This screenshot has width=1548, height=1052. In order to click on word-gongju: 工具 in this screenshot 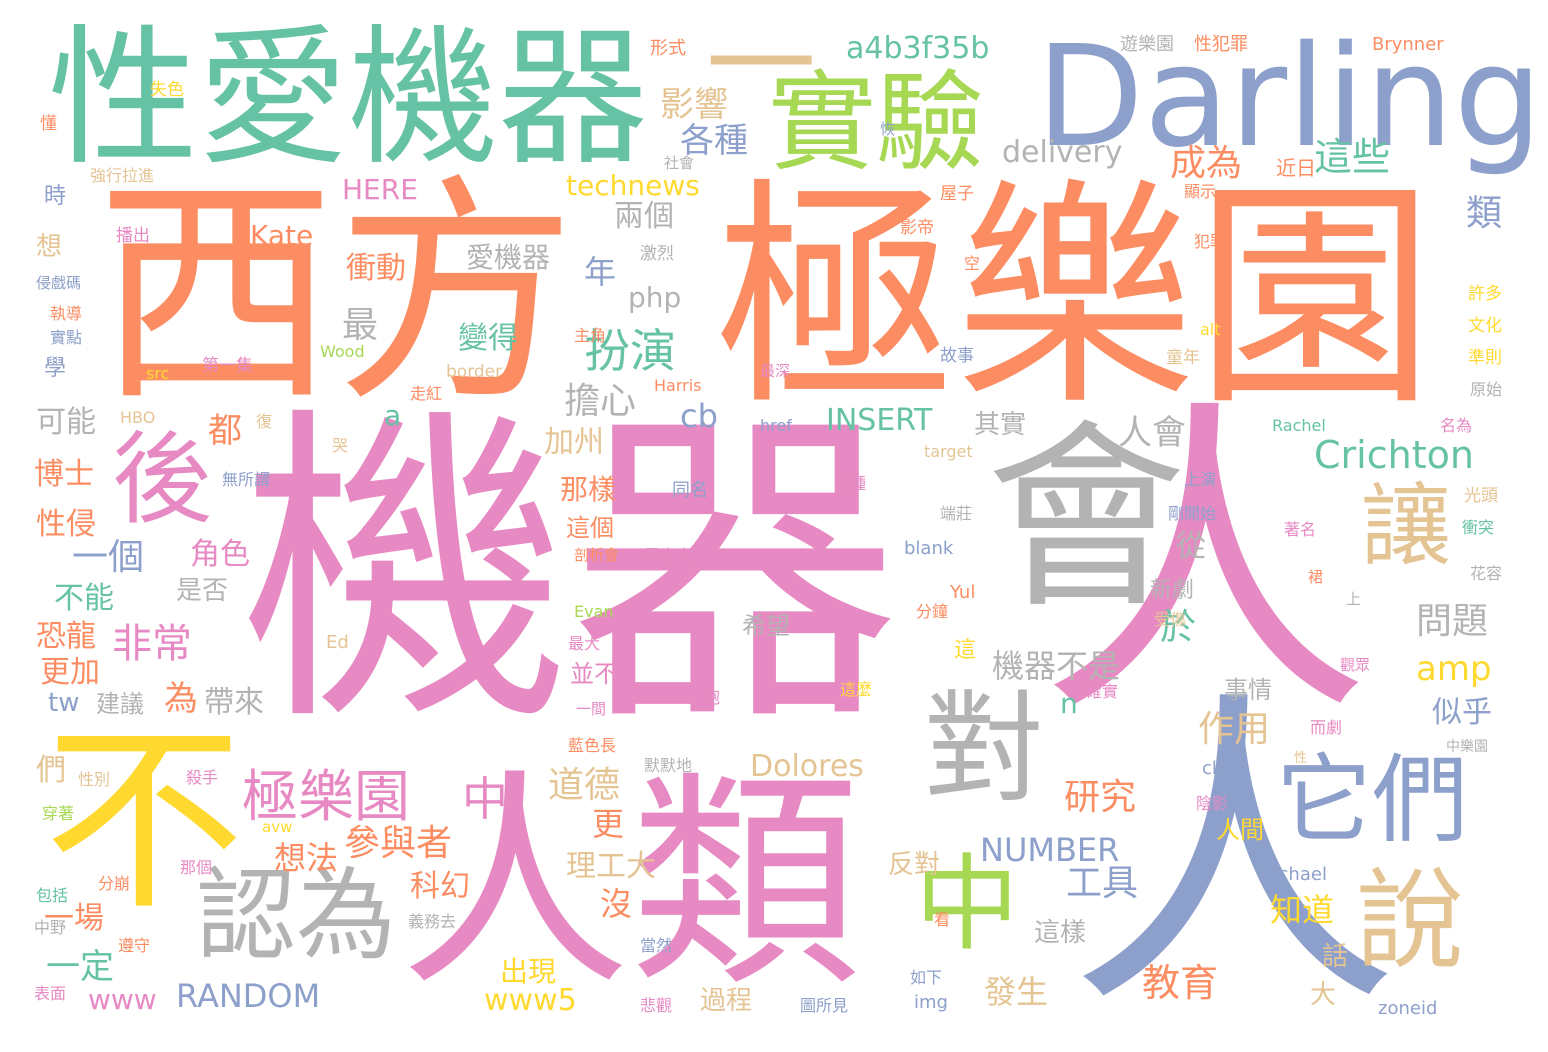, I will do `click(1102, 883)`.